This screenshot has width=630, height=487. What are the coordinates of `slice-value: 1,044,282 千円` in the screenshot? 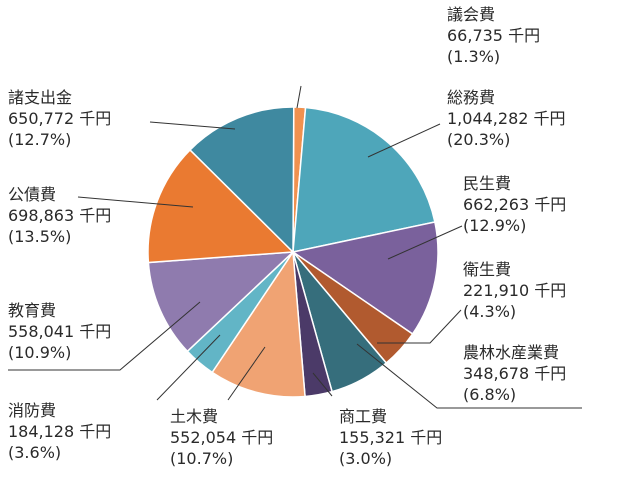 It's located at (506, 118).